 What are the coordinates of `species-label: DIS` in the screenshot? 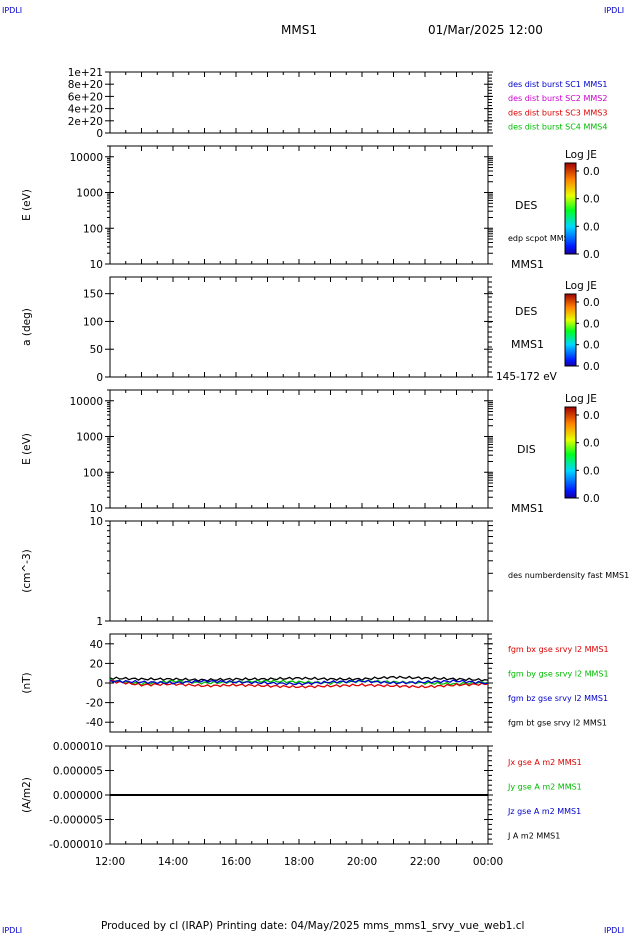 It's located at (526, 449).